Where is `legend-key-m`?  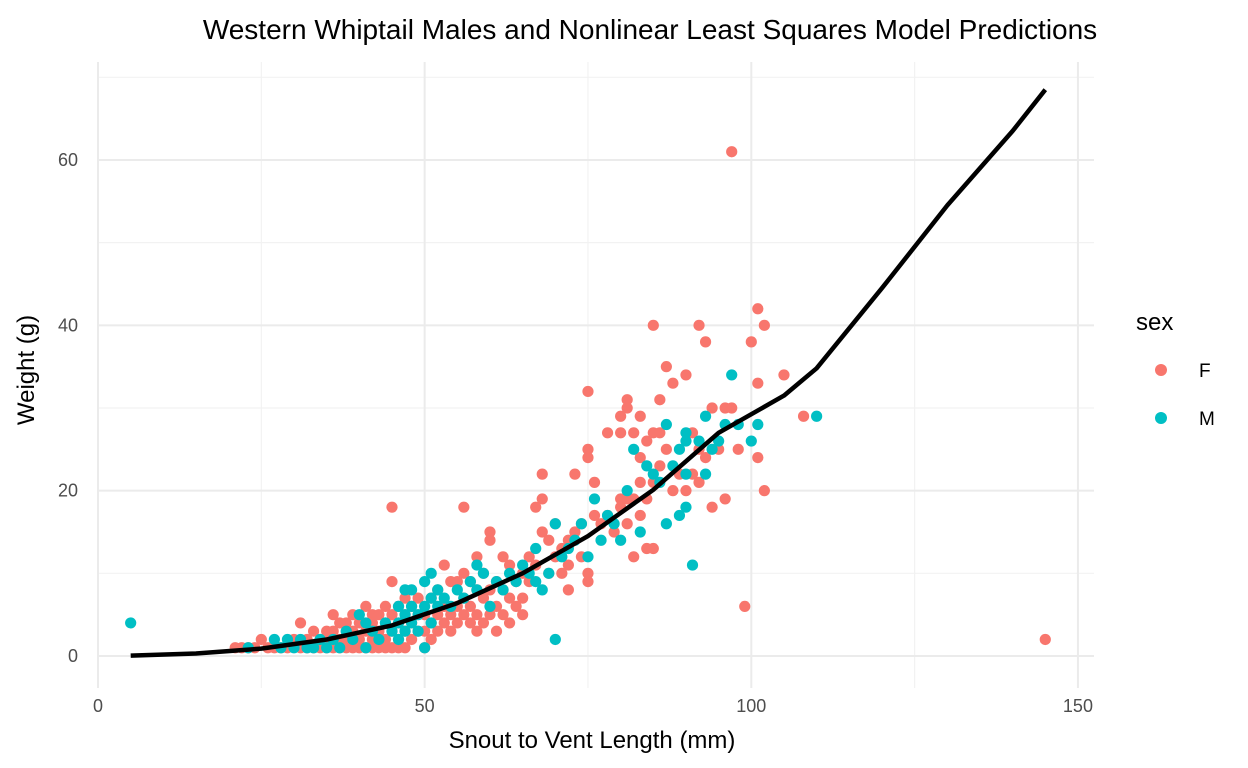 legend-key-m is located at coordinates (1161, 418).